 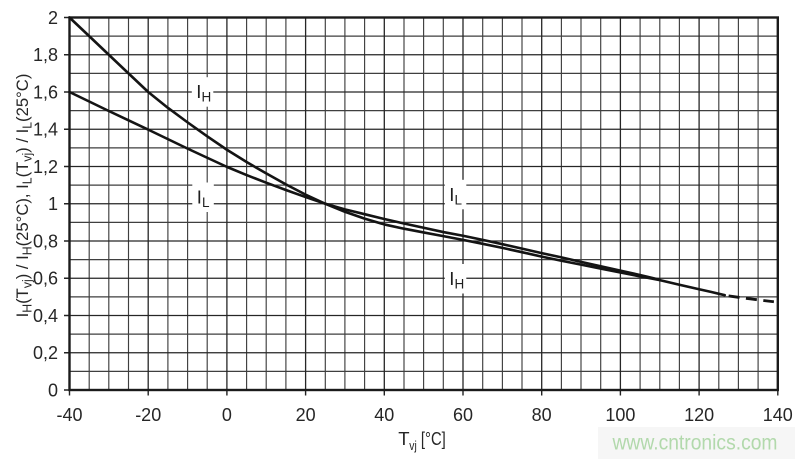 What do you see at coordinates (306, 415) in the screenshot?
I see `svg-text: 20` at bounding box center [306, 415].